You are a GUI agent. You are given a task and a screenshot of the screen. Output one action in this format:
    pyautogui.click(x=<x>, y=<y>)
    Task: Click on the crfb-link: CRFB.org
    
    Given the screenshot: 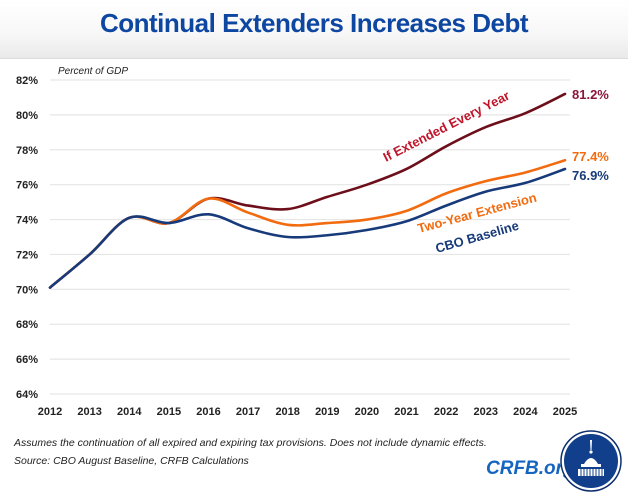 What is the action you would take?
    pyautogui.click(x=530, y=468)
    